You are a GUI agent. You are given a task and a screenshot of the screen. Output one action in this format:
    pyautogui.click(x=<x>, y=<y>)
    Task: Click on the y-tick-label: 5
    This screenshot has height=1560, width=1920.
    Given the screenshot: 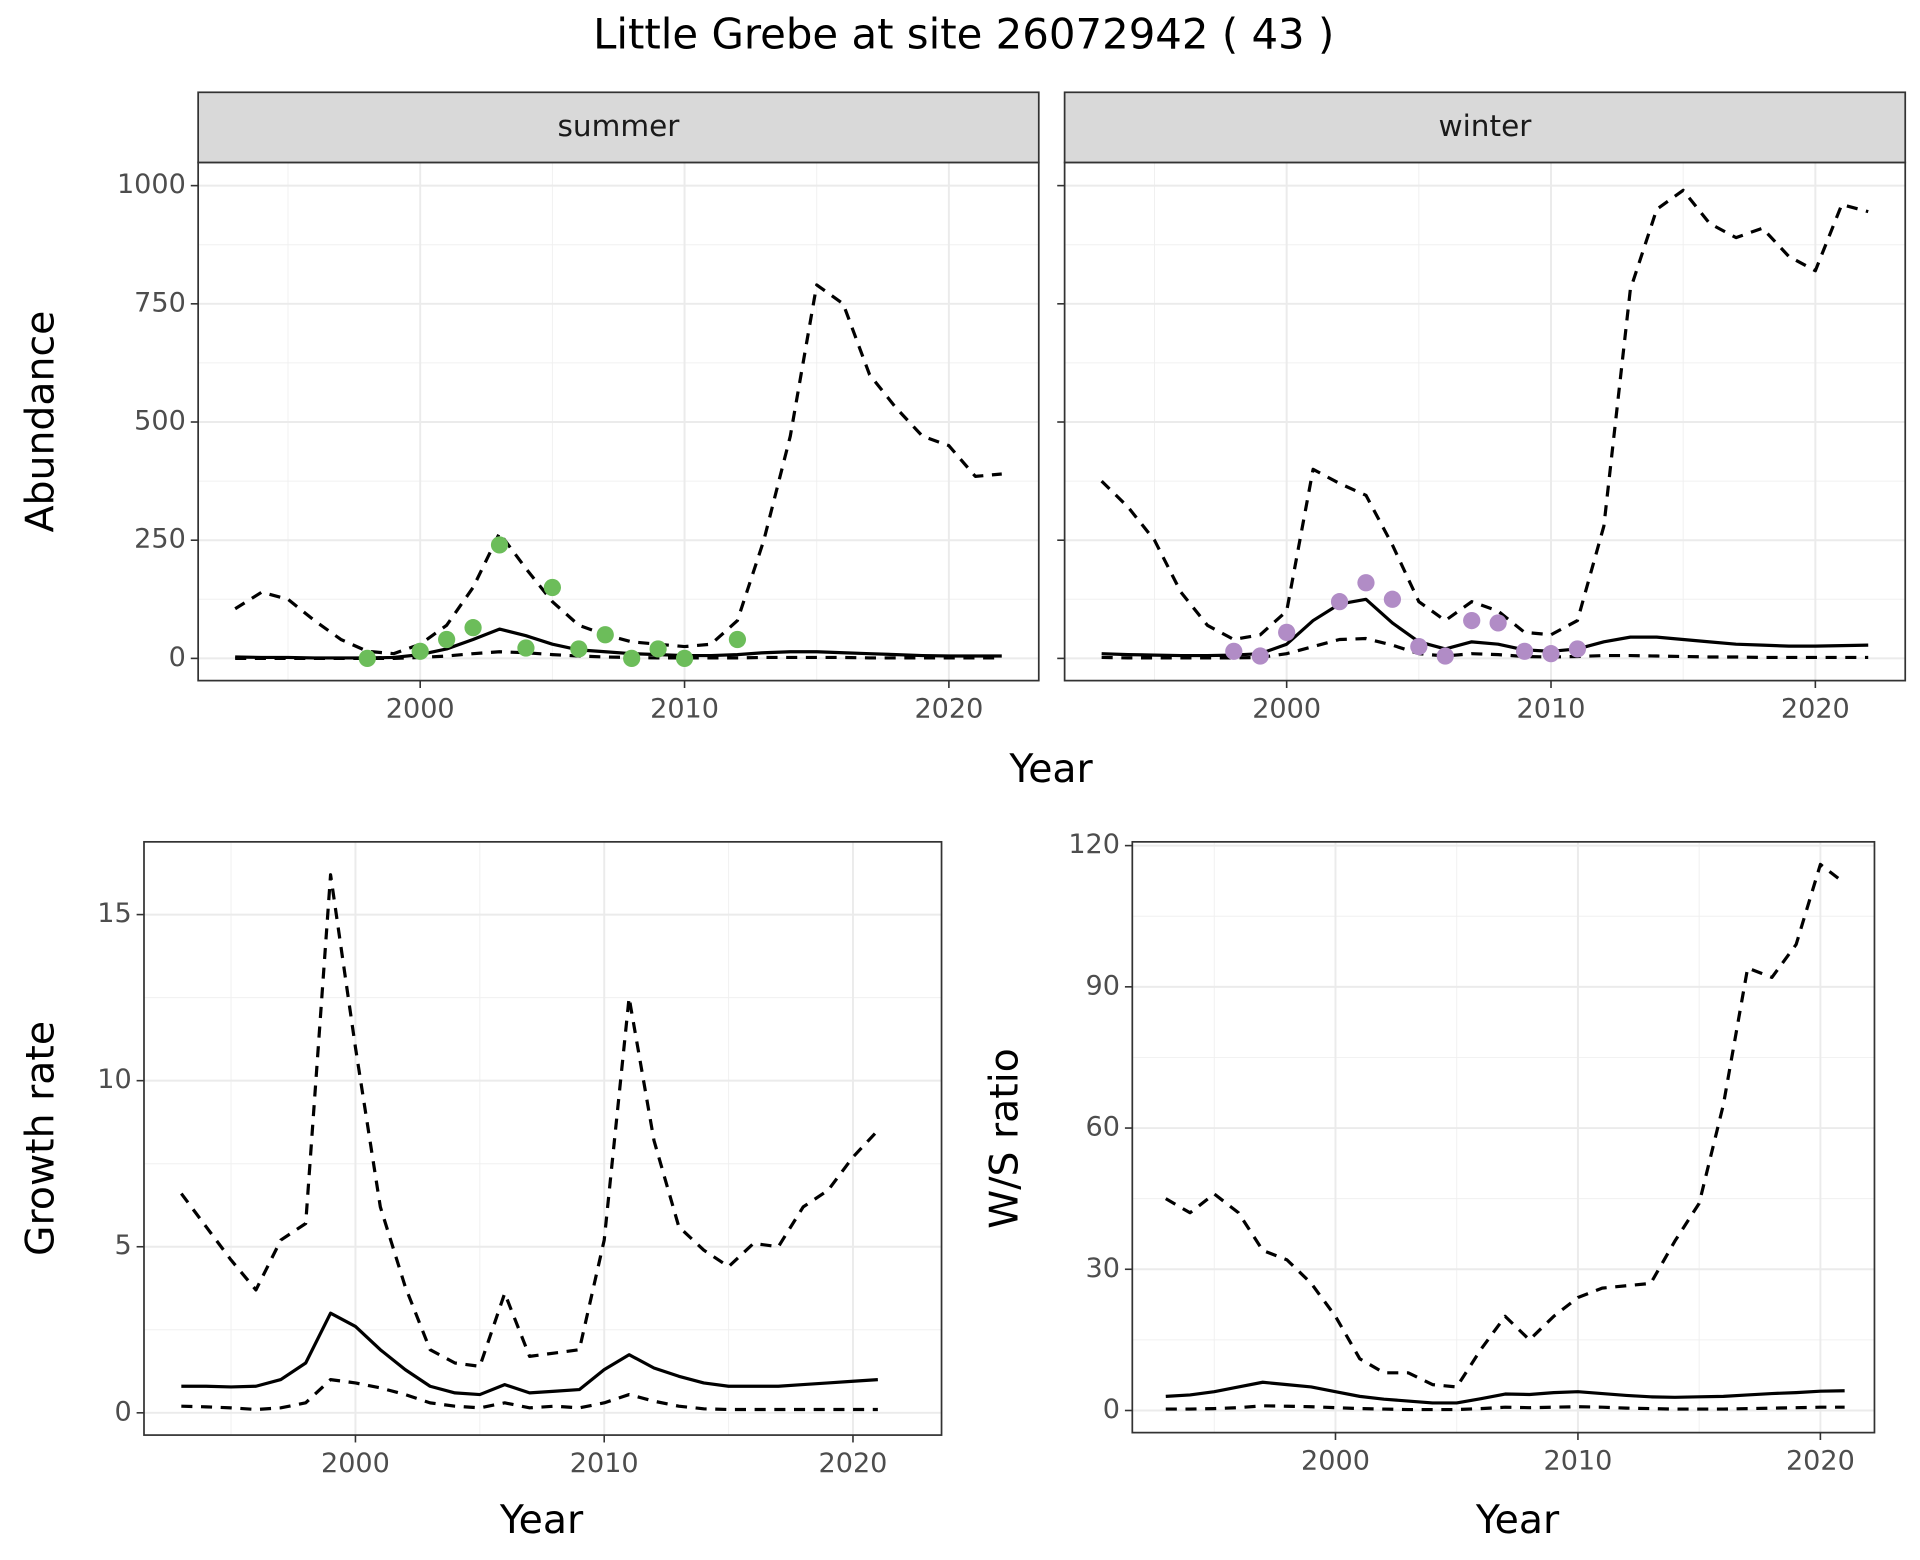 What is the action you would take?
    pyautogui.click(x=122, y=1245)
    